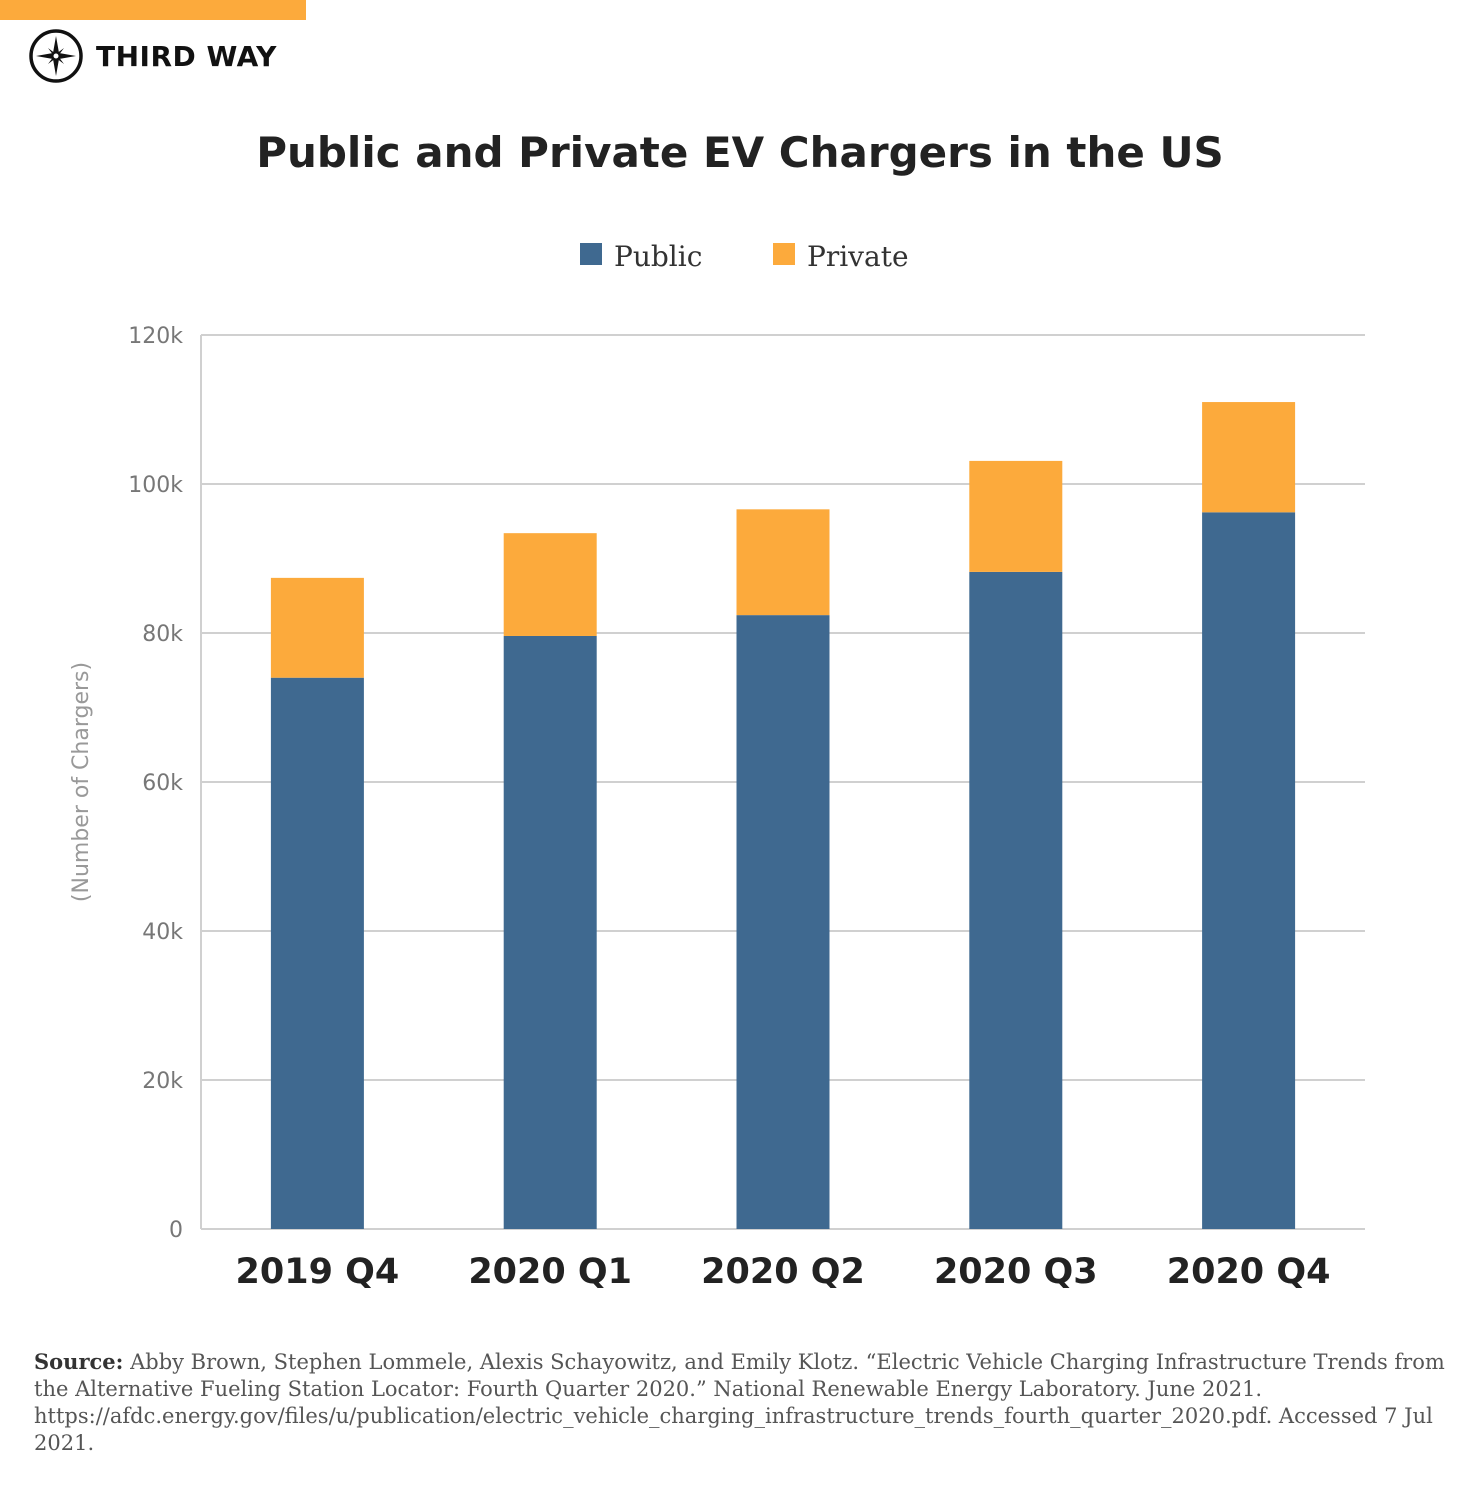 This screenshot has width=1480, height=1486. I want to click on y-tick-label: 120k, so click(155, 336).